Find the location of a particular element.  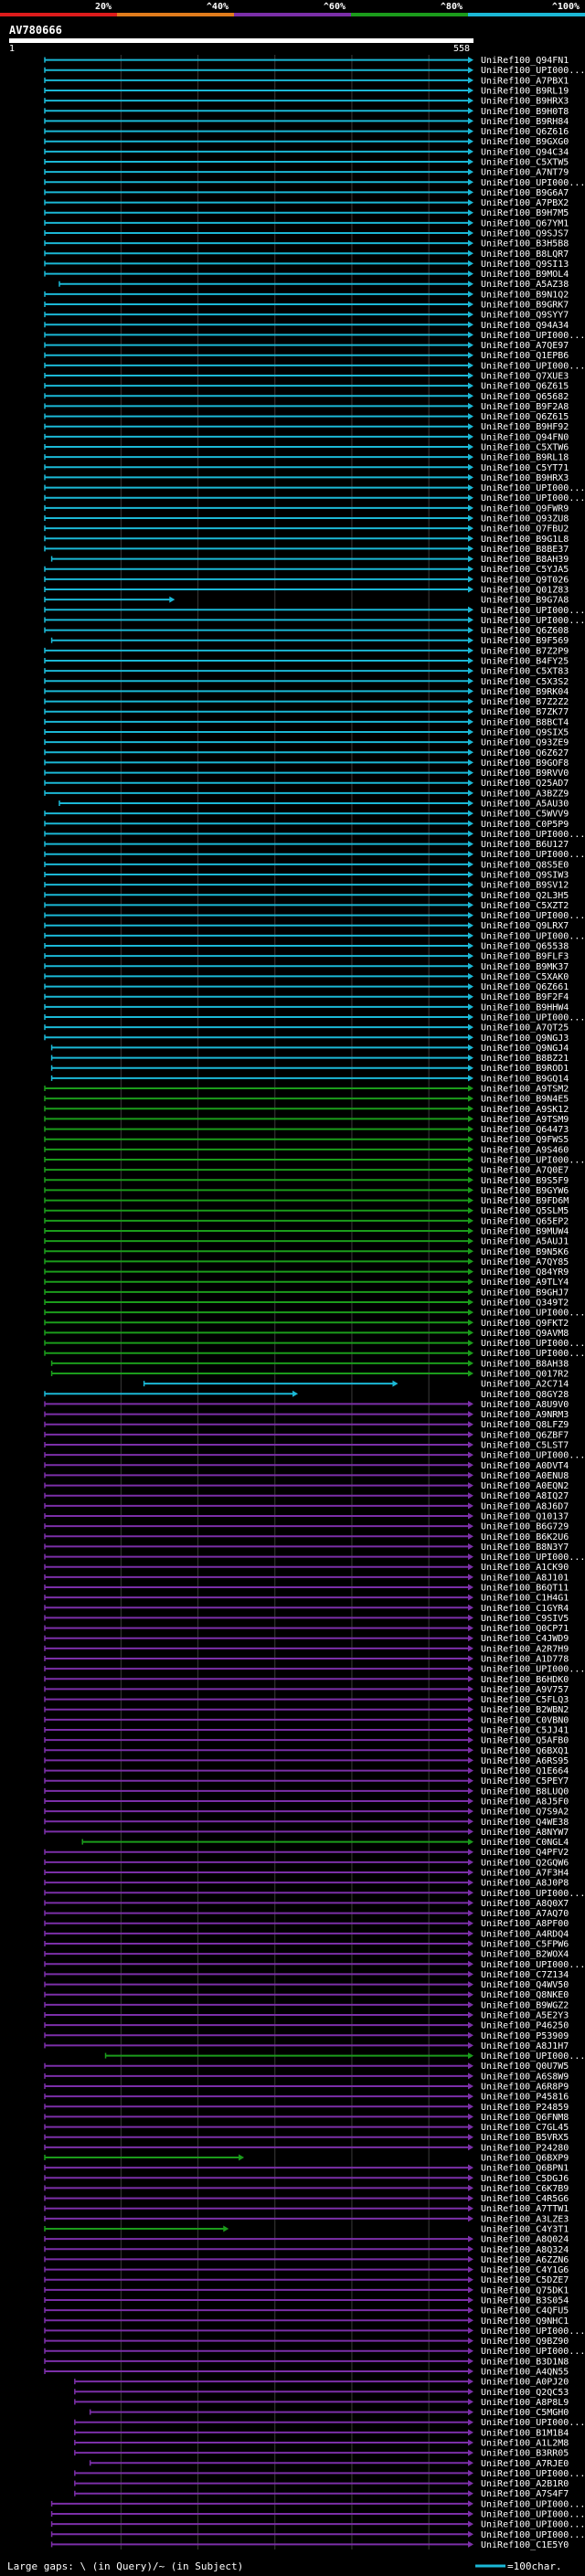

hit-label: UniRef100_A8P8L9 is located at coordinates (525, 2403).